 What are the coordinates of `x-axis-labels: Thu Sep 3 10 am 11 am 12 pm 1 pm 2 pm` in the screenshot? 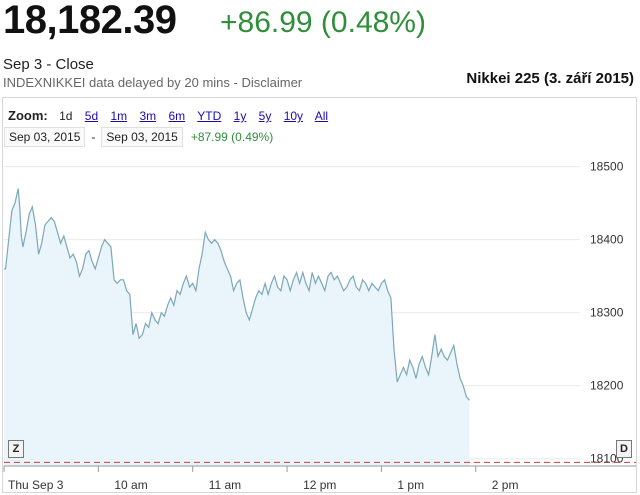 It's located at (261, 479).